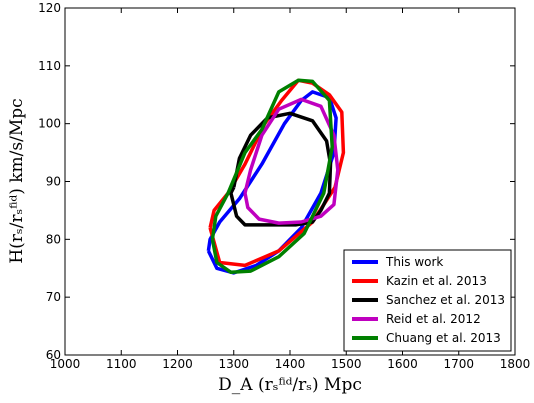 The height and width of the screenshot is (403, 534). What do you see at coordinates (443, 338) in the screenshot?
I see `legend-label: Chuang et al. 2013` at bounding box center [443, 338].